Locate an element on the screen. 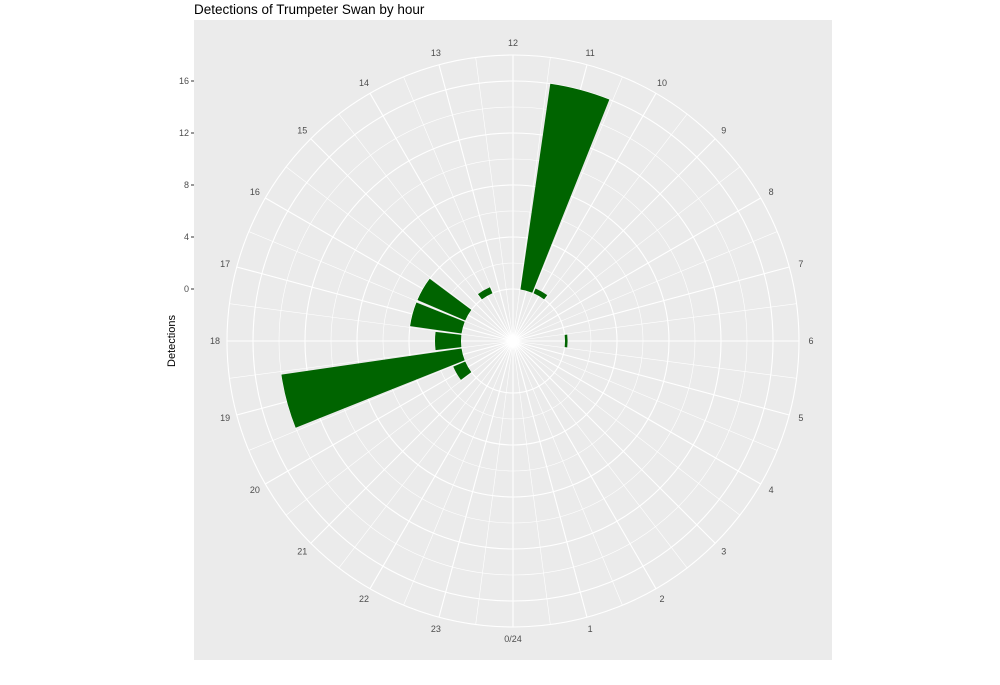 The image size is (1000, 685). hour-label: 4 is located at coordinates (771, 490).